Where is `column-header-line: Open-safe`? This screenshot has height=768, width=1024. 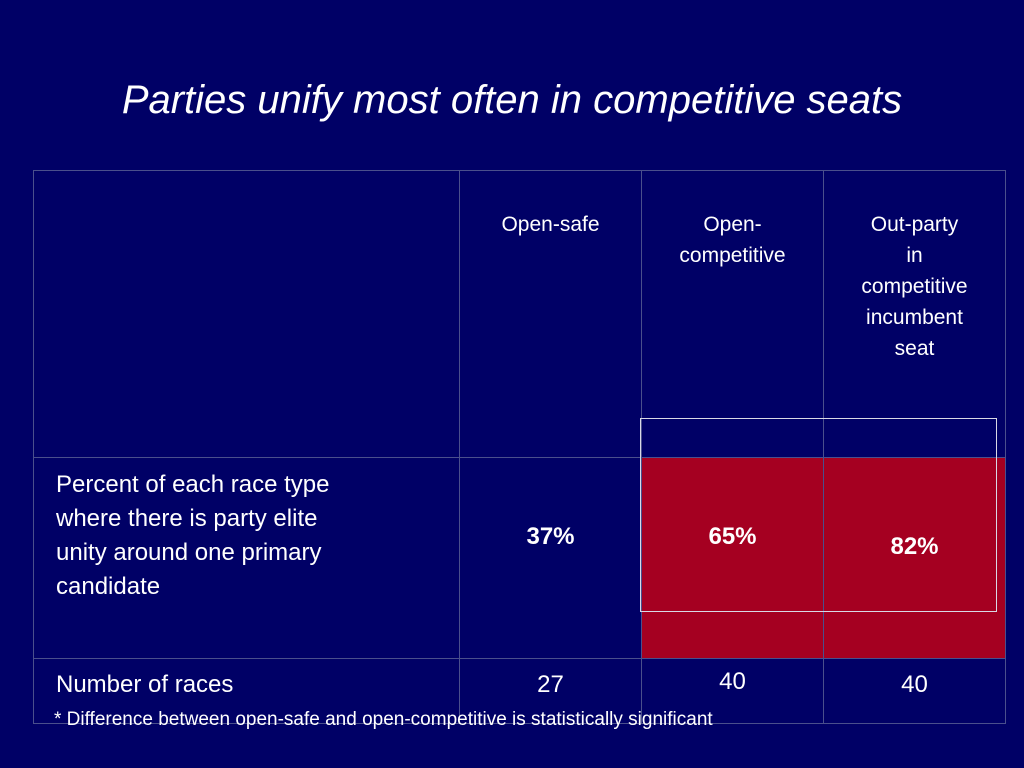 column-header-line: Open-safe is located at coordinates (550, 224).